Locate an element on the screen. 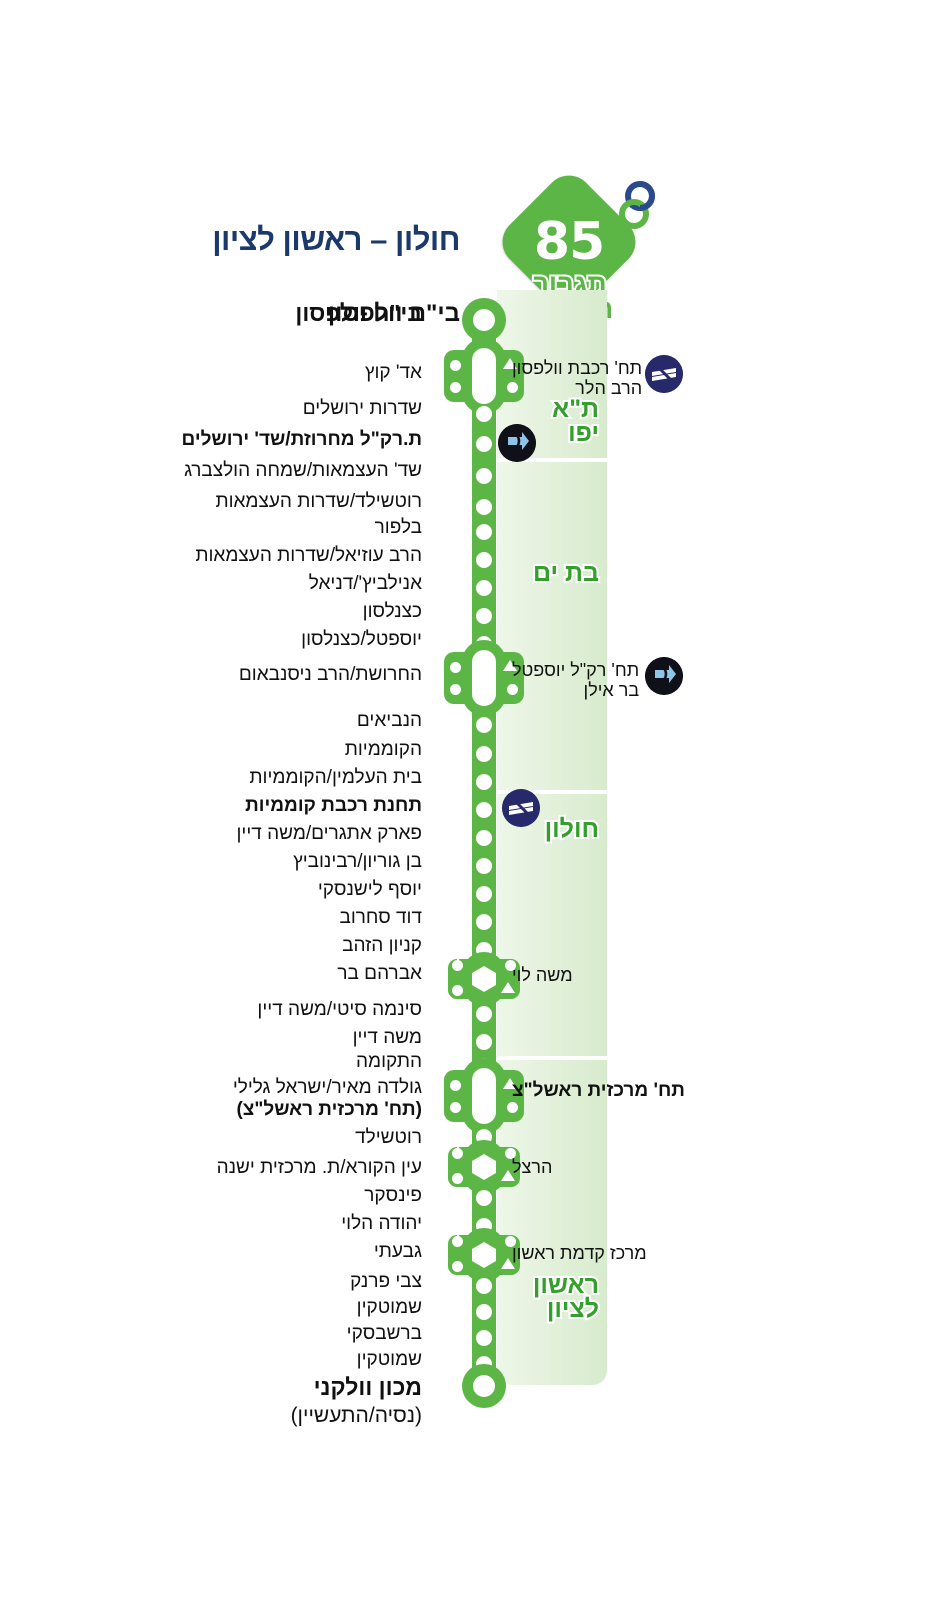 This screenshot has width=932, height=1600. hub-caption-rishon-central: תח' מרכזית ראשל"צ is located at coordinates (598, 1090).